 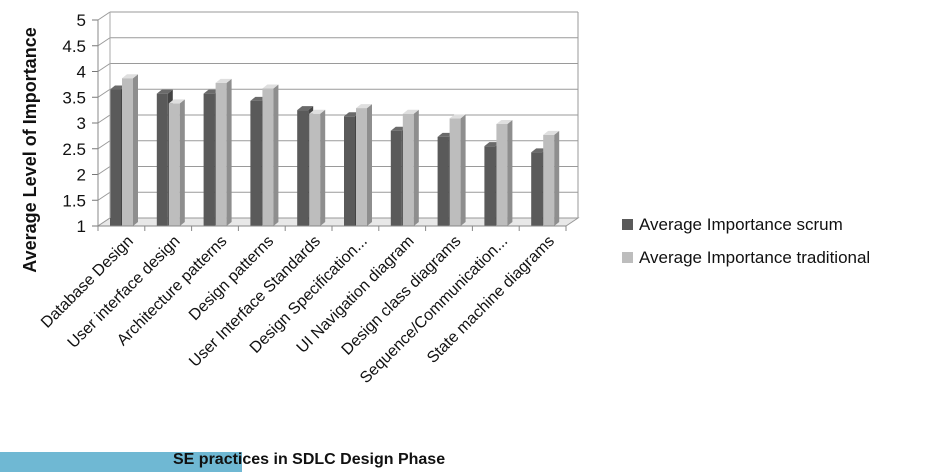 I want to click on y-tick-label: 2.5, so click(x=74, y=149).